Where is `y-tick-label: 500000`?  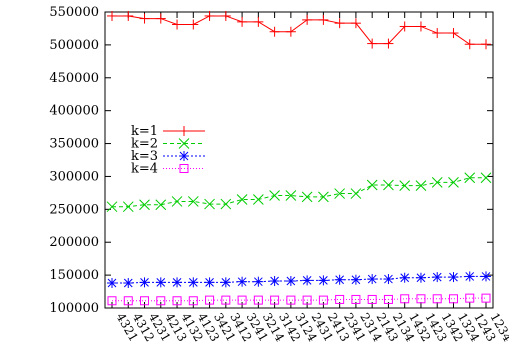 y-tick-label: 500000 is located at coordinates (74, 45).